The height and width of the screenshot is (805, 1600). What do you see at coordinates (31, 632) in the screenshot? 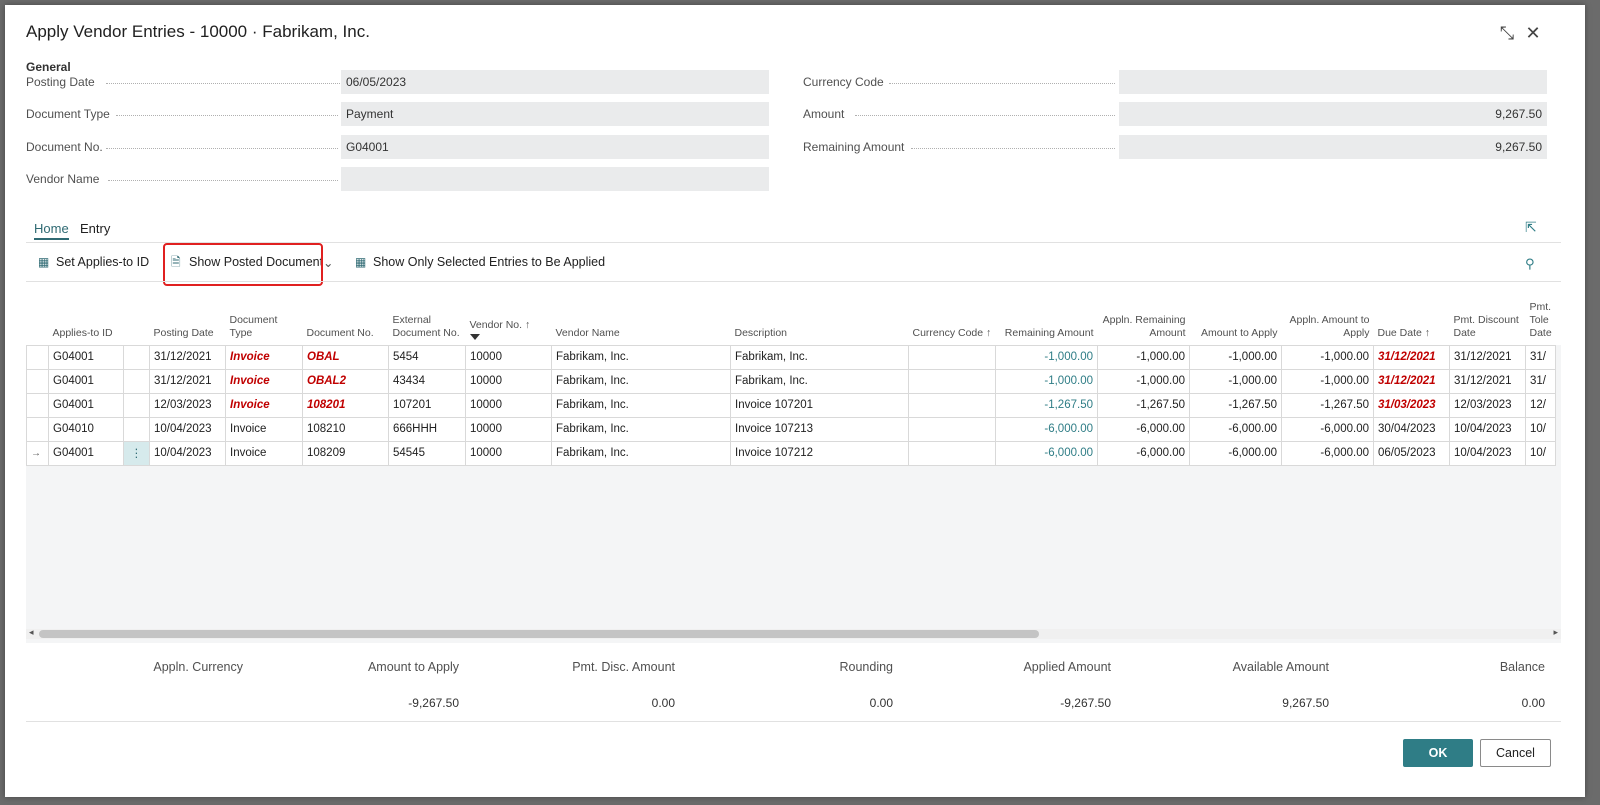
I see `scroll-left-icon: ◂` at bounding box center [31, 632].